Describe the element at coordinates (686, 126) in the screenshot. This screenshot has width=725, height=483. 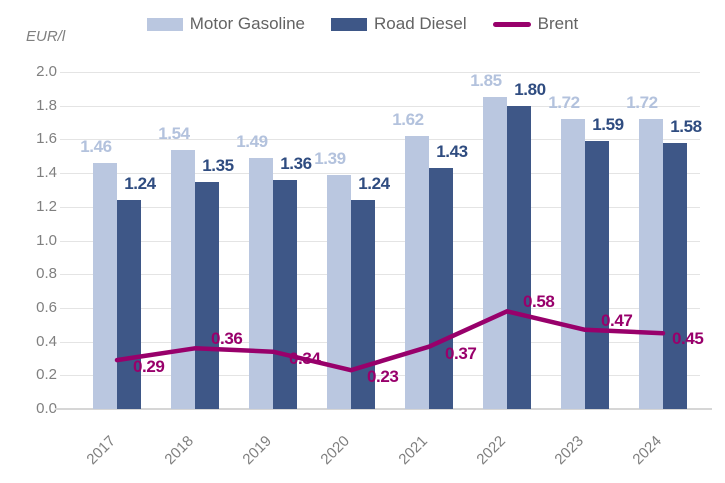
I see `bar-value-label: 1.58` at that location.